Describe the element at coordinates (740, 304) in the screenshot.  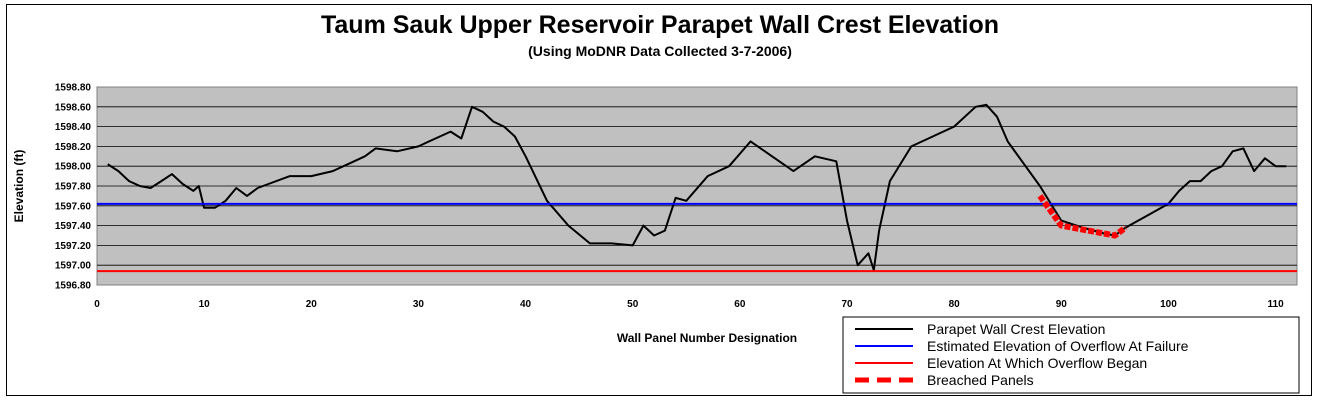
I see `x-tick-label: 60` at that location.